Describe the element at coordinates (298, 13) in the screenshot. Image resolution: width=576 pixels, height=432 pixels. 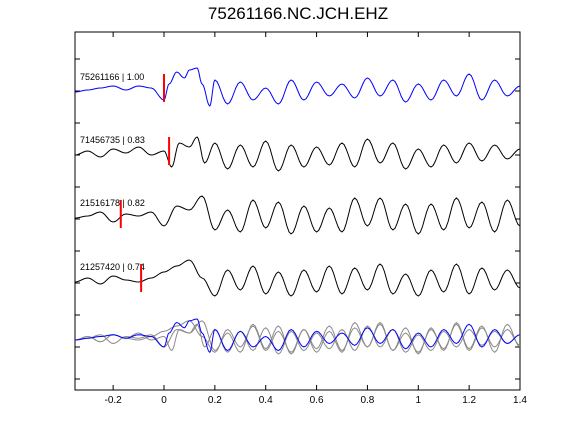
I see `chart-title: 75261166.NC.JCH.EHZ` at that location.